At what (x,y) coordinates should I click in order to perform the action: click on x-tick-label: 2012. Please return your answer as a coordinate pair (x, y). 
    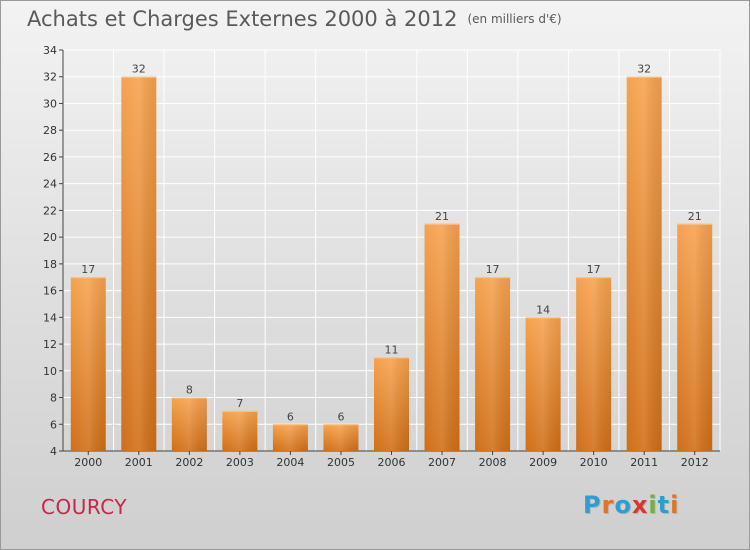
    Looking at the image, I should click on (695, 462).